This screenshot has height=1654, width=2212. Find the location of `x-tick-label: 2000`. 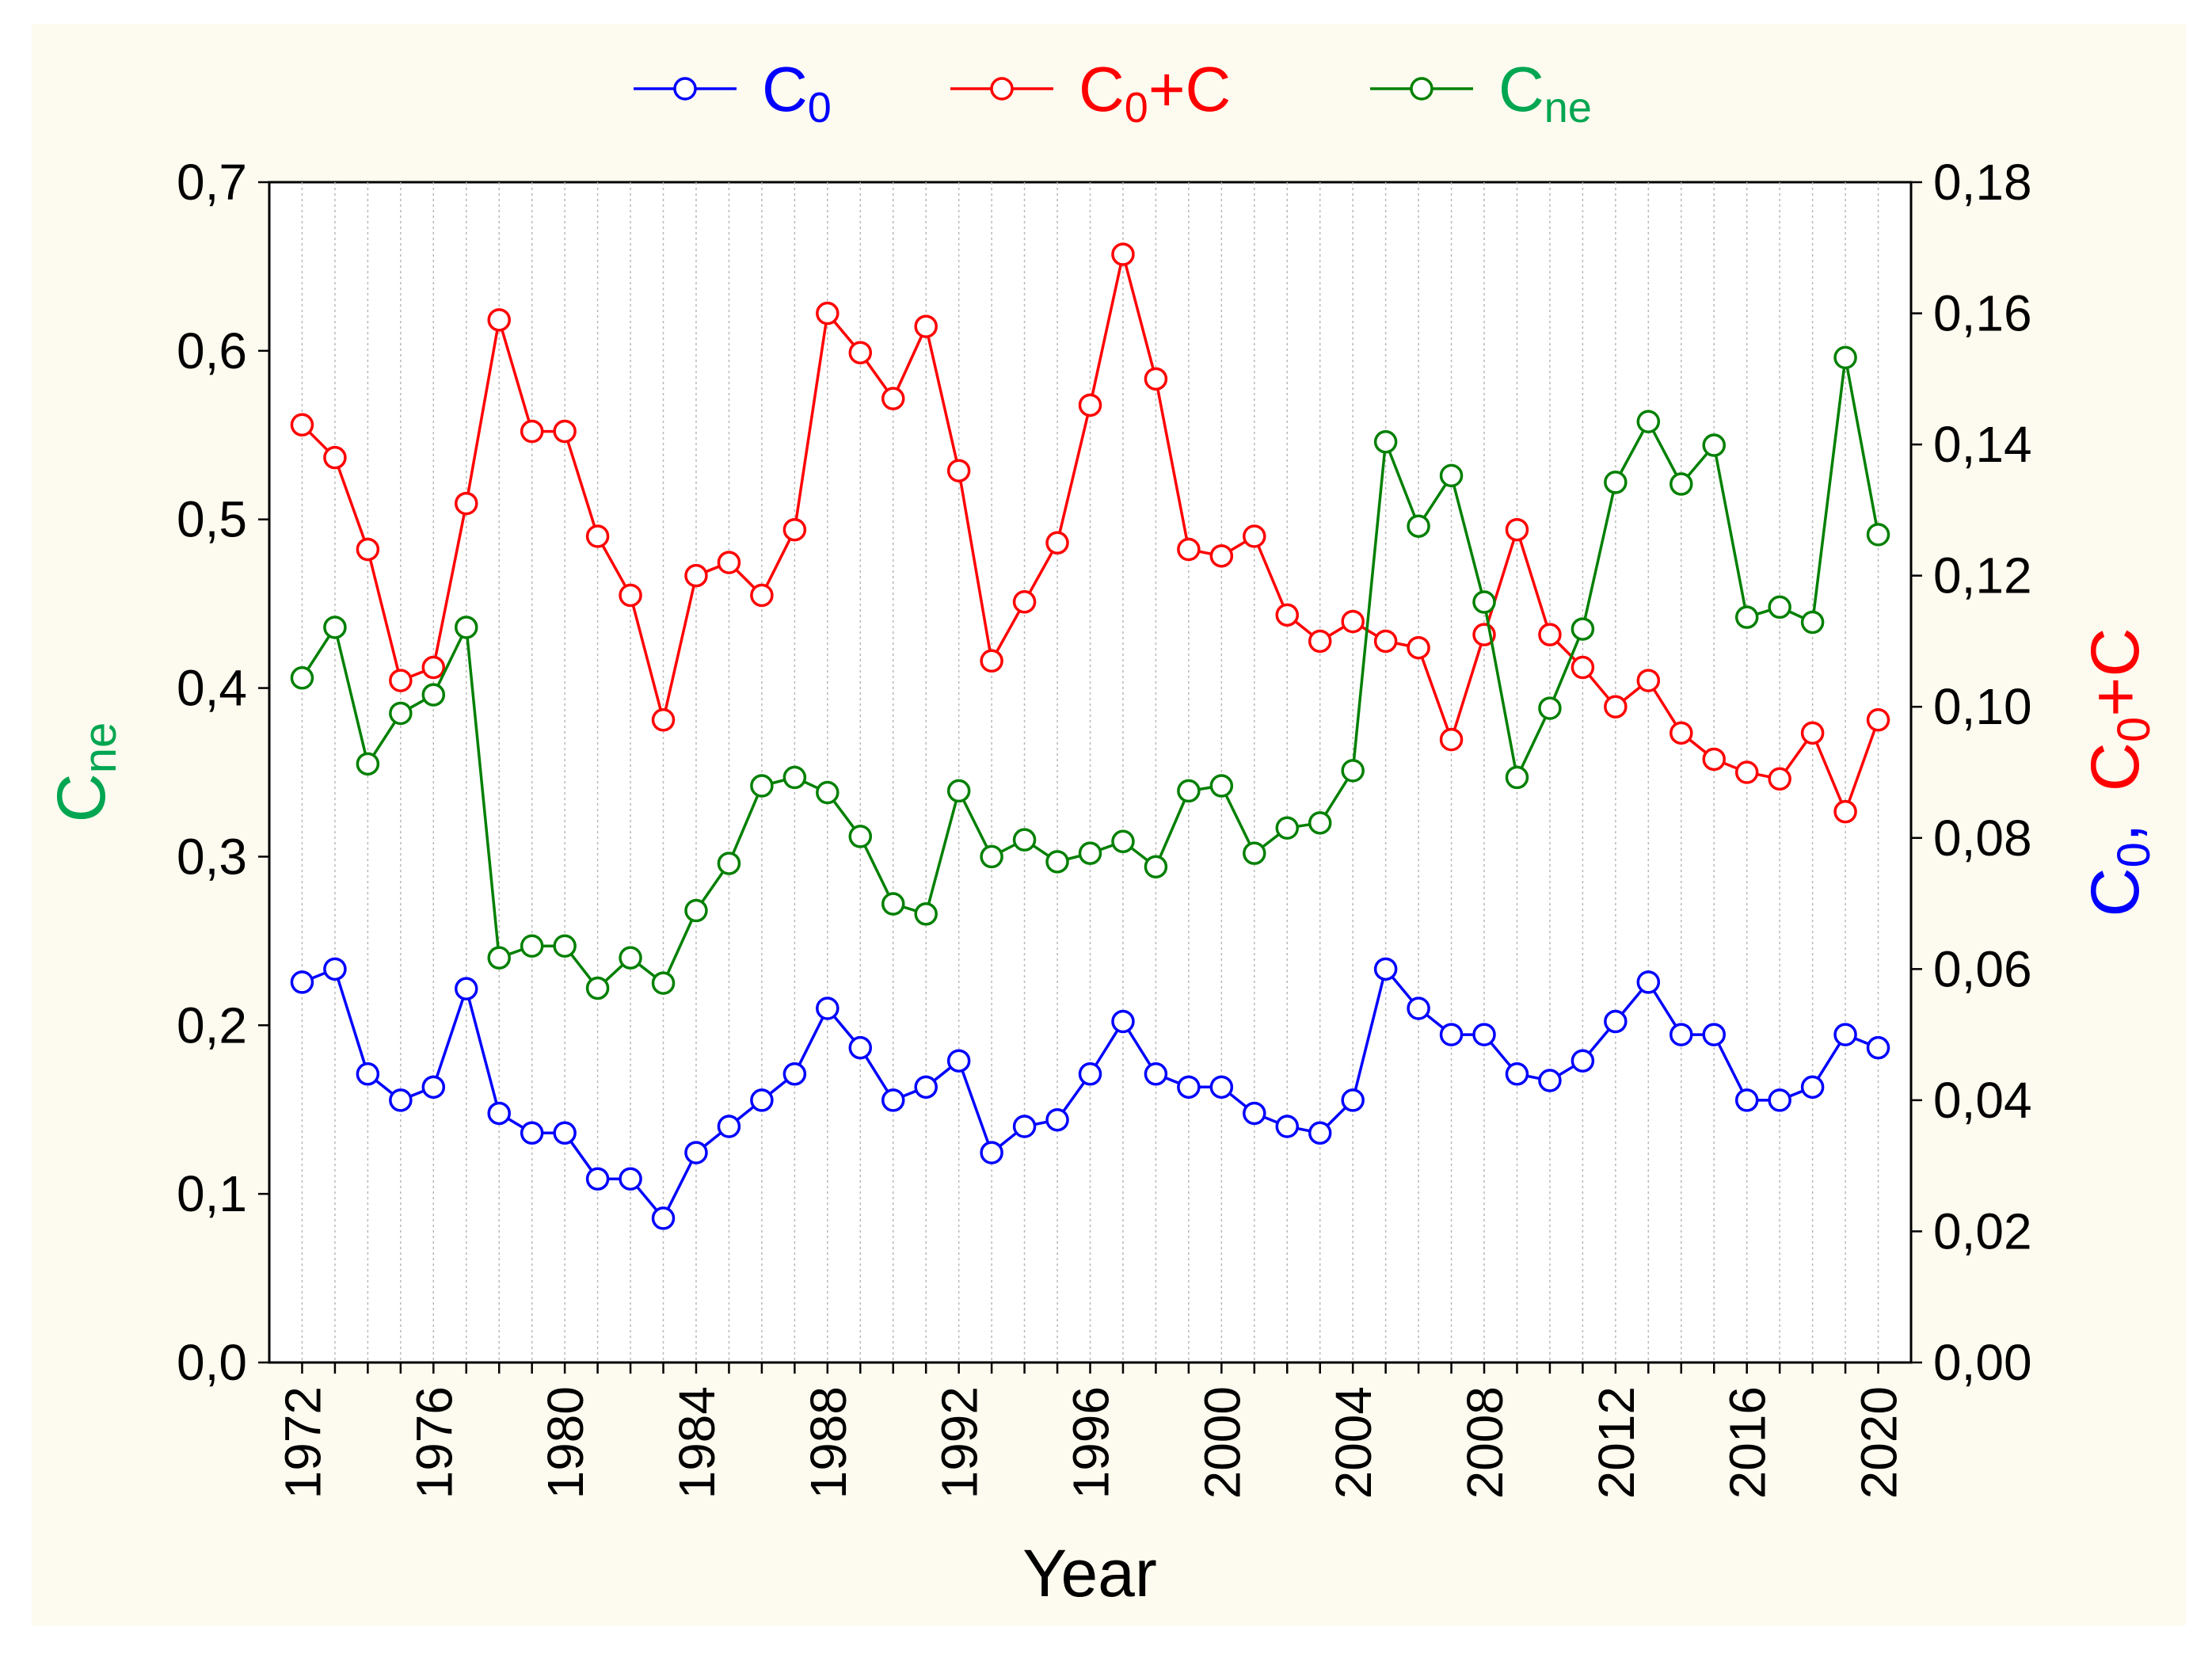

x-tick-label: 2000 is located at coordinates (1222, 1442).